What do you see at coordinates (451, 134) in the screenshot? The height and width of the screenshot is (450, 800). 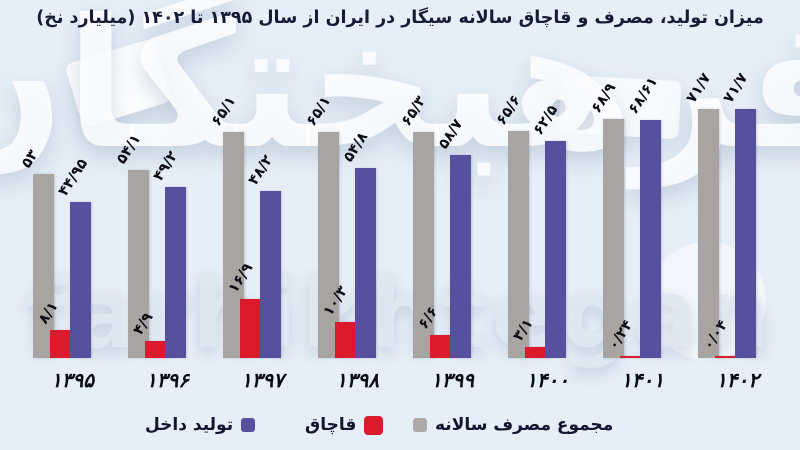 I see `bar-value-label: ۵۸/۷` at bounding box center [451, 134].